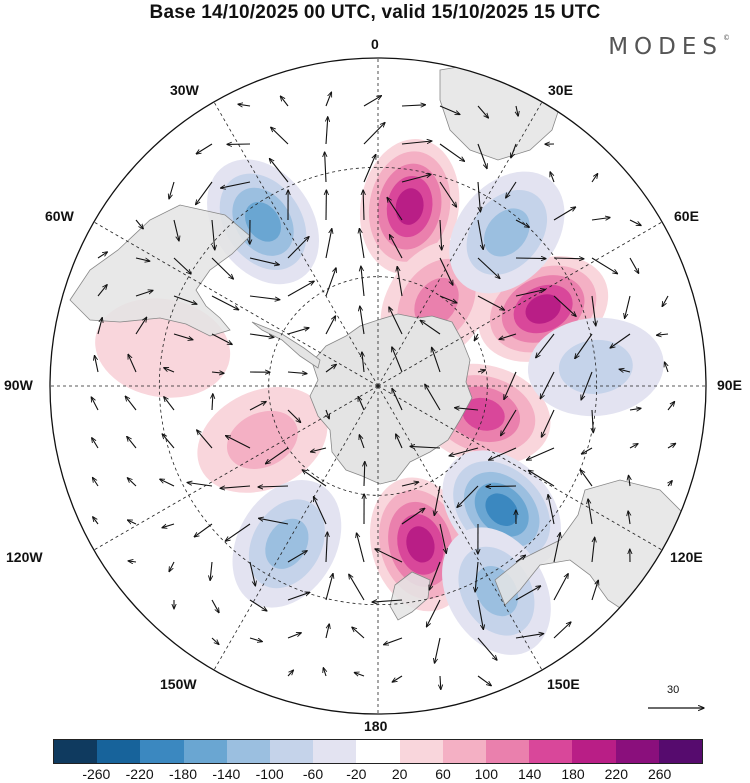  What do you see at coordinates (686, 216) in the screenshot?
I see `lon-label-60e: 60E` at bounding box center [686, 216].